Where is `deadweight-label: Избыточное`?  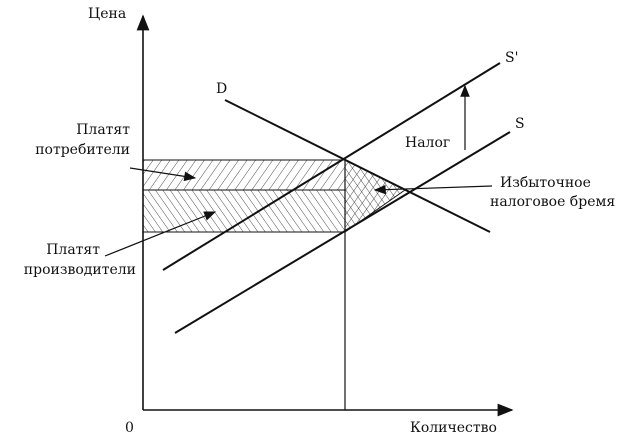
deadweight-label: Избыточное is located at coordinates (545, 183).